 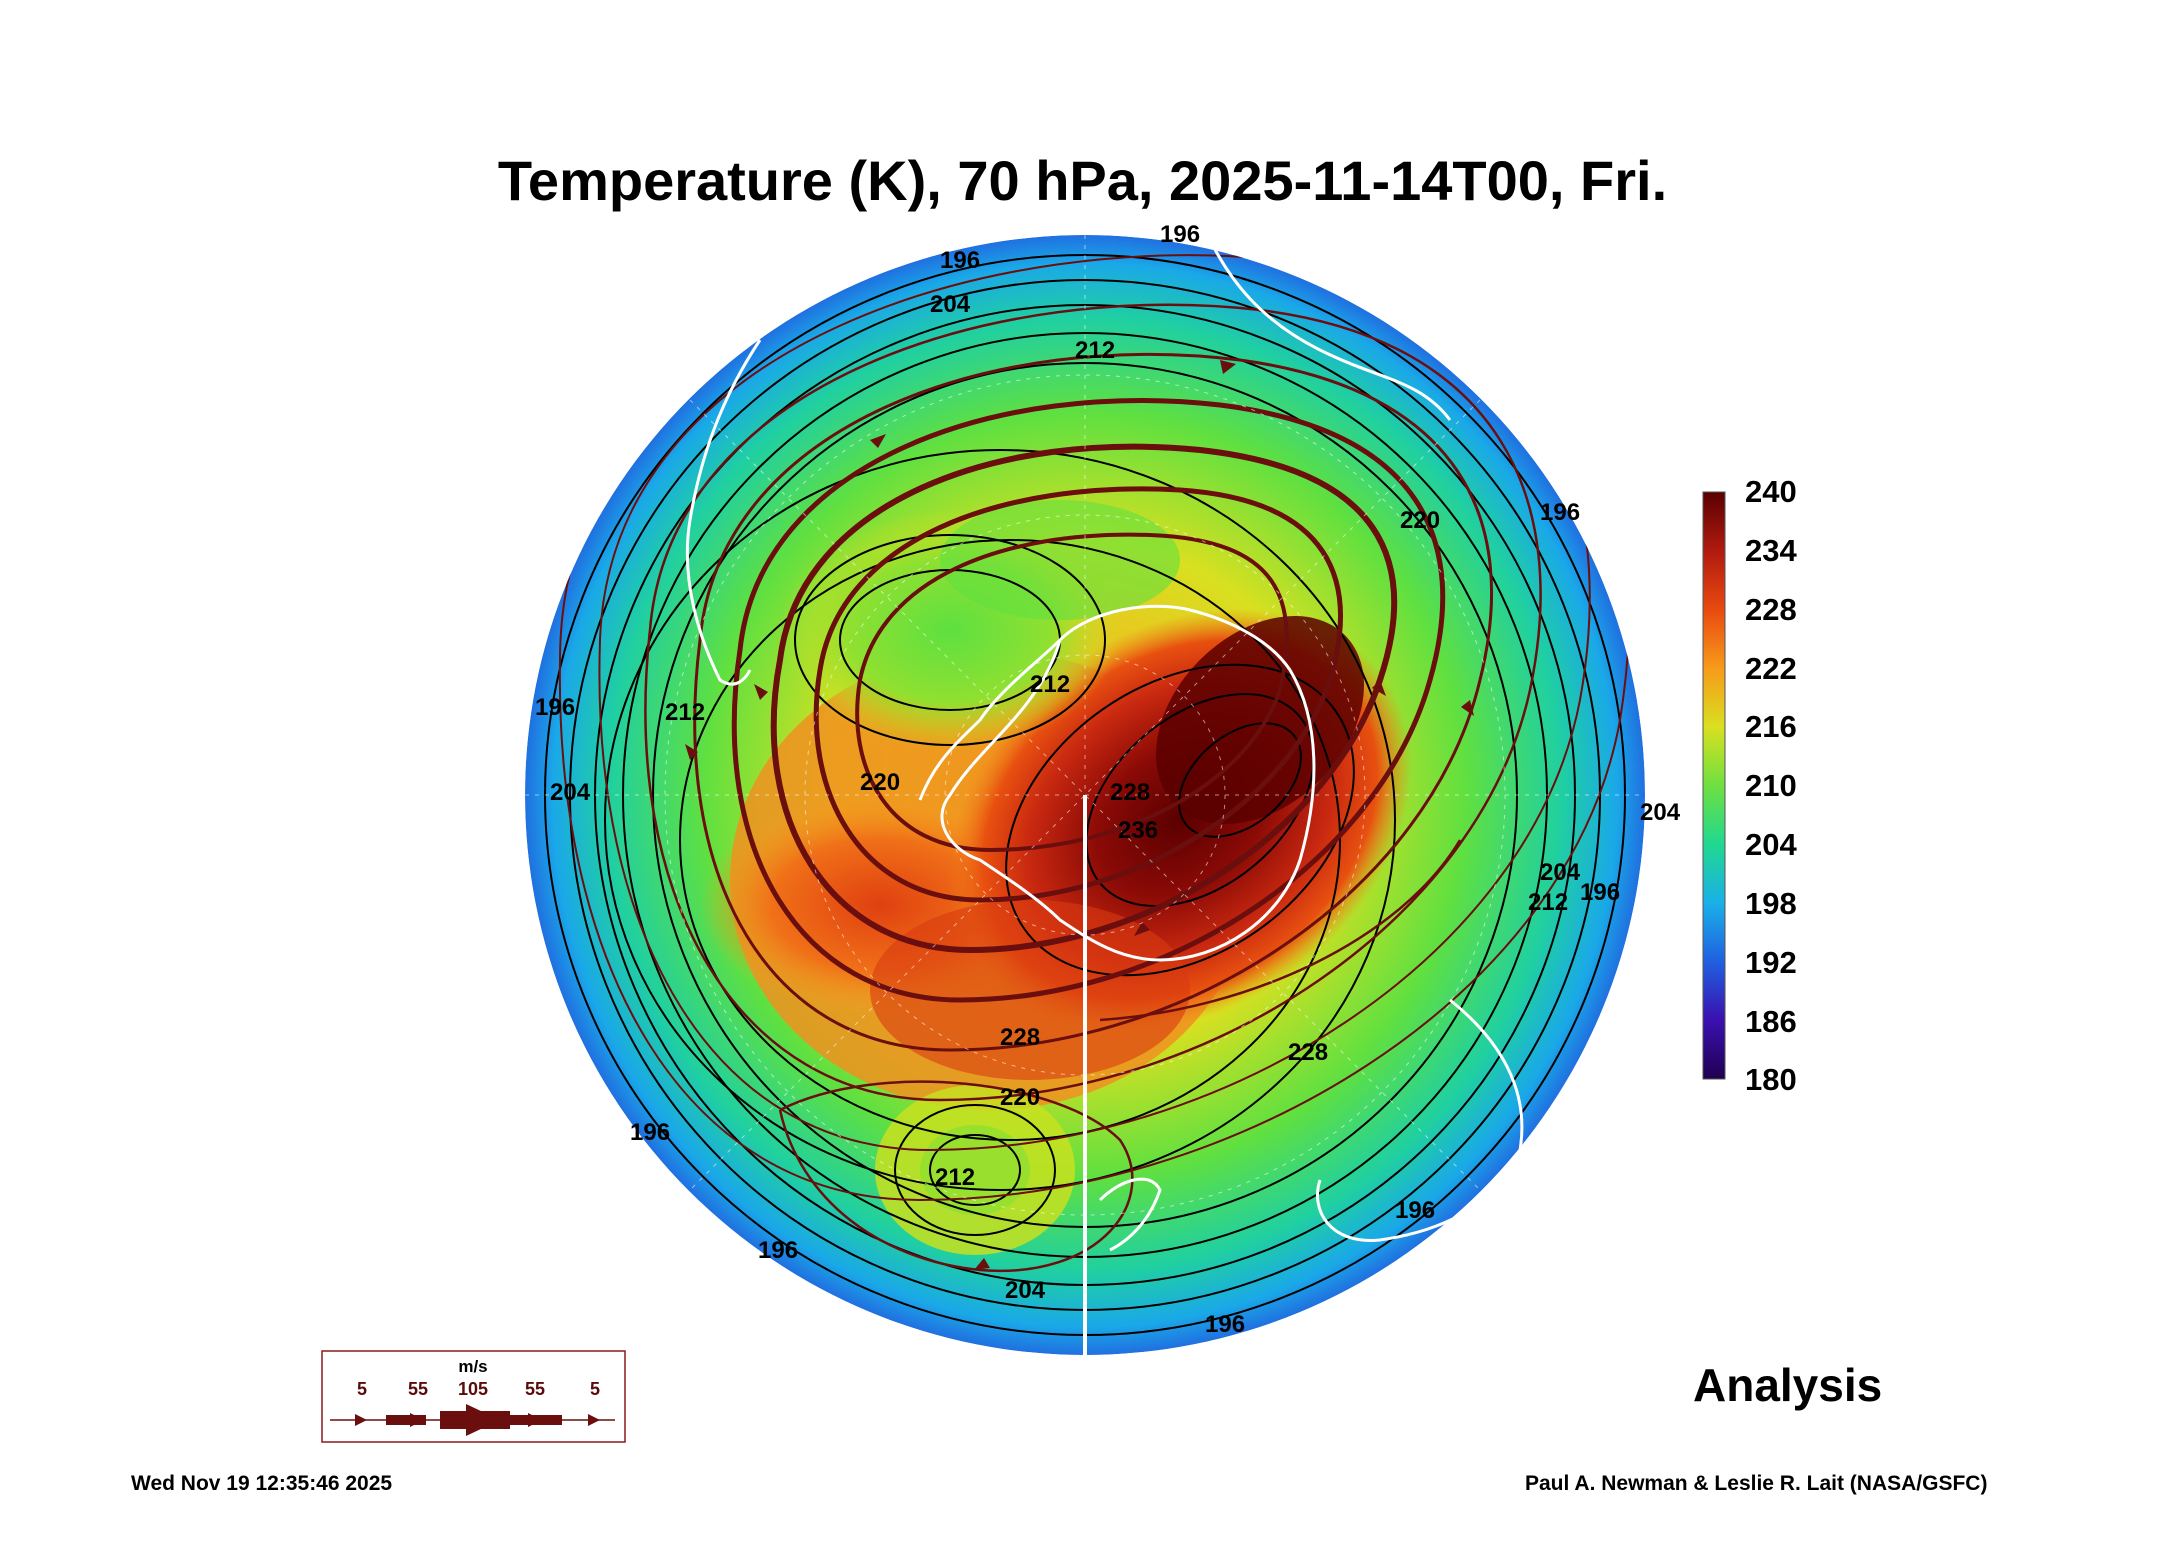 I want to click on colorbar-tick: 186, so click(x=1771, y=1021).